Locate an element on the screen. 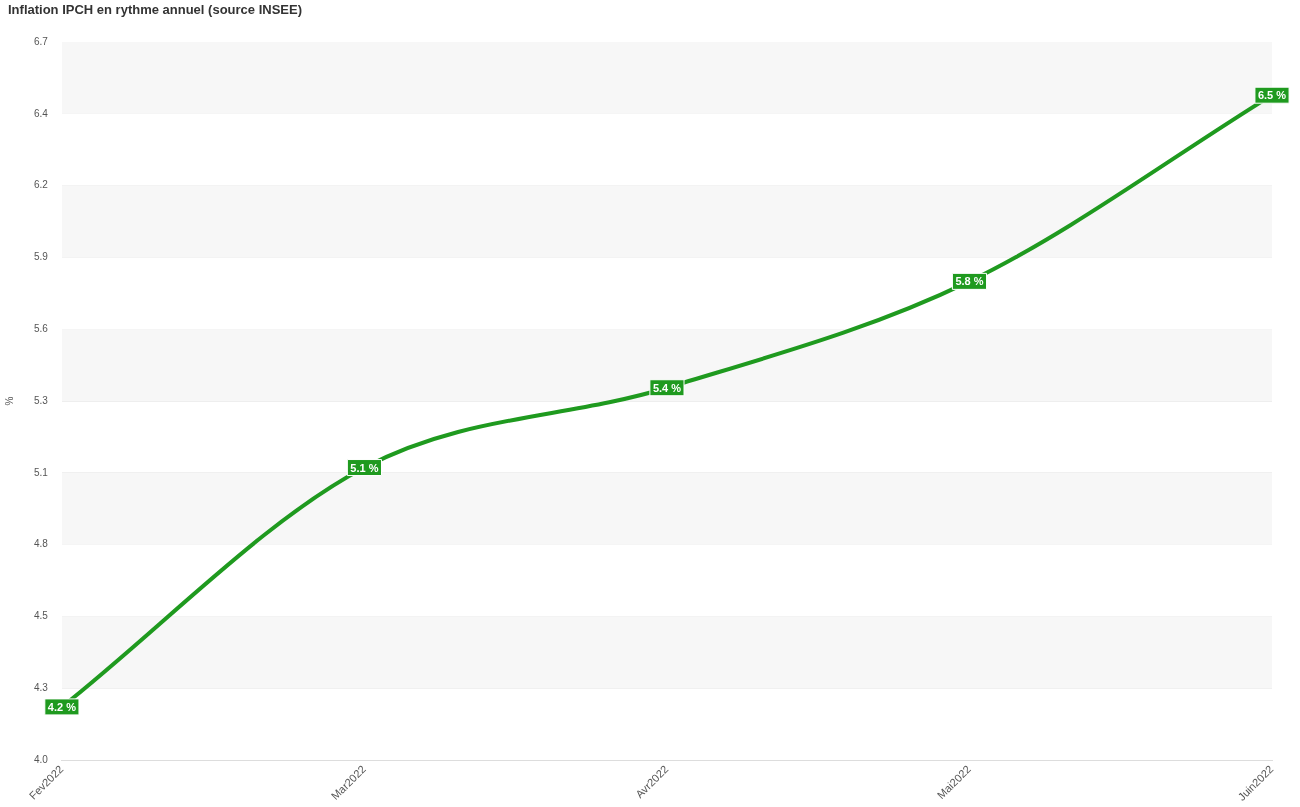 This screenshot has width=1300, height=807. chart-title: Inflation IPCH en rythme annuel (source INSEE) is located at coordinates (155, 9).